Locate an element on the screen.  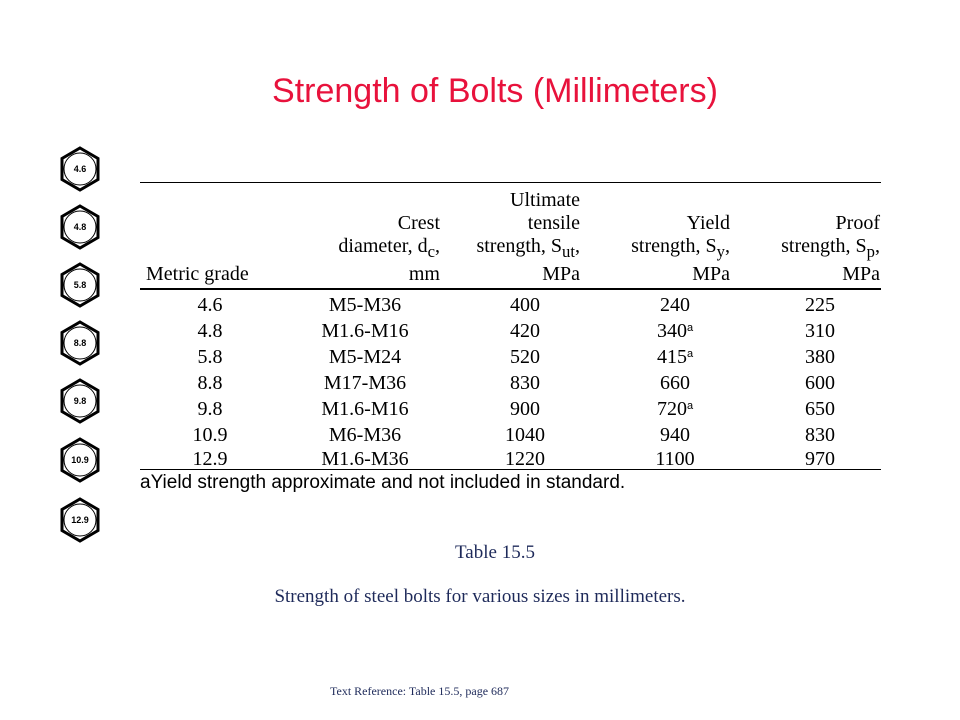
yield-cell: 940 is located at coordinates (675, 435).